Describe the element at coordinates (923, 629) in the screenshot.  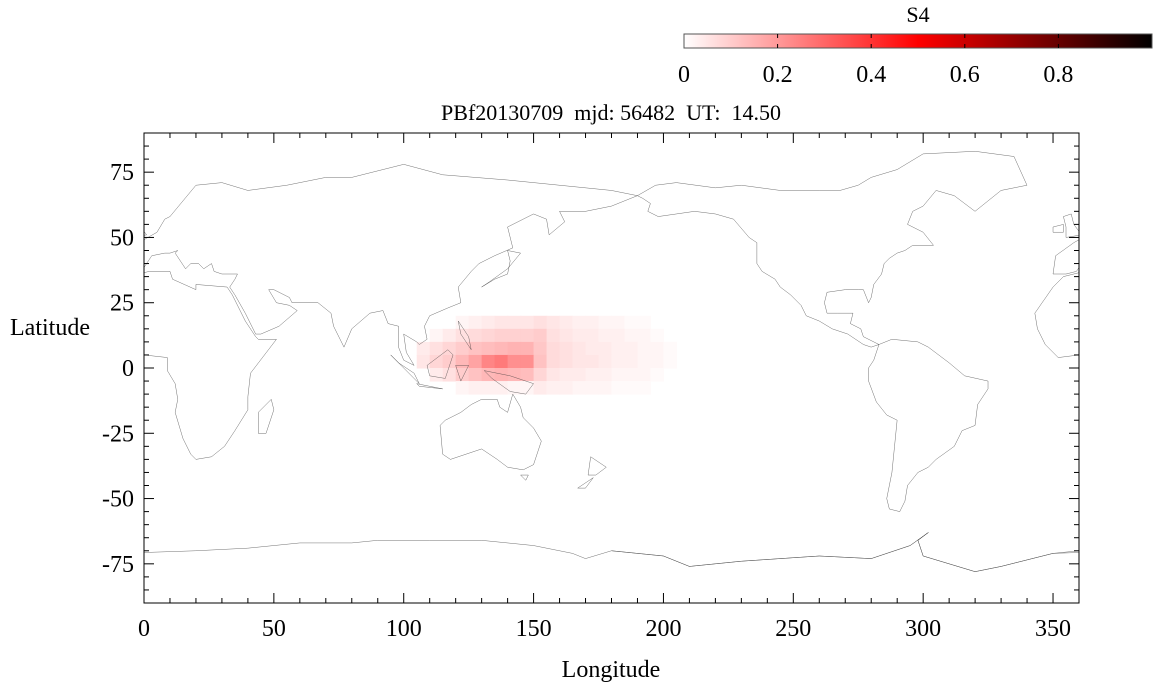
I see `x-tick-label: 300` at that location.